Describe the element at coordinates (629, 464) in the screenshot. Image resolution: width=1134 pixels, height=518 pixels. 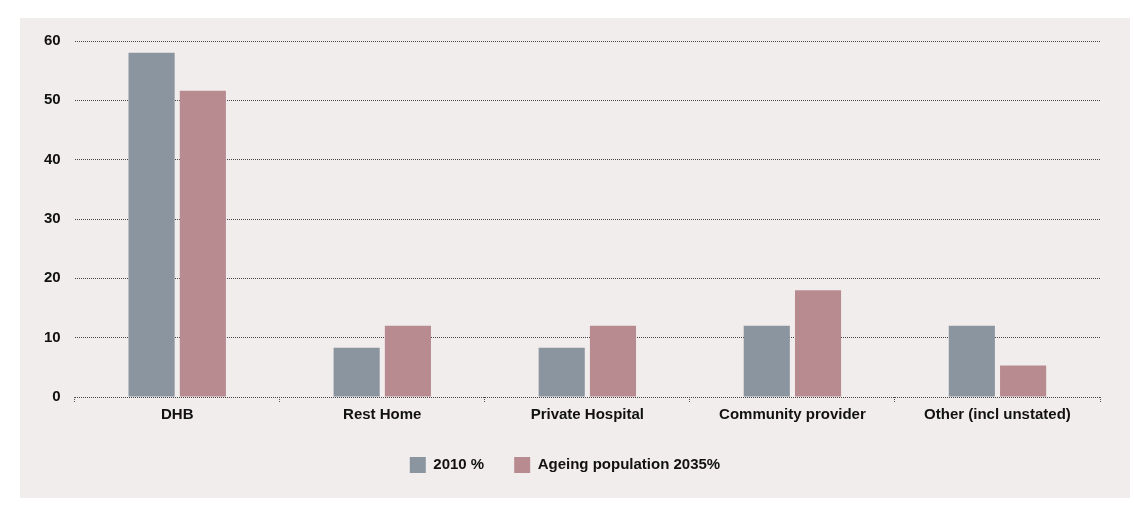
I see `legend-label: Ageing population 2035%` at that location.